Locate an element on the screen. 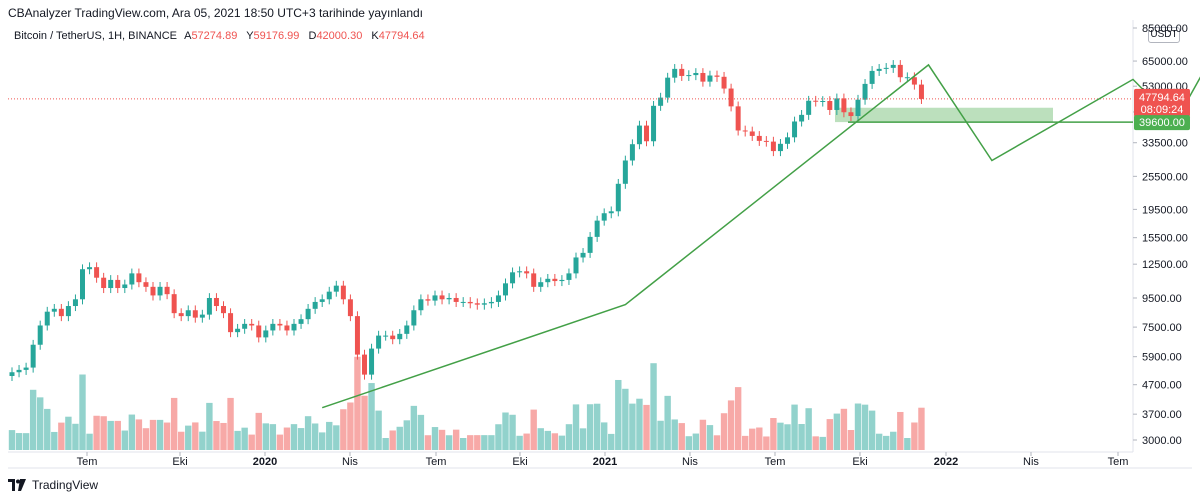 Image resolution: width=1200 pixels, height=501 pixels. price-tick-label: 9500.00 is located at coordinates (1162, 299).